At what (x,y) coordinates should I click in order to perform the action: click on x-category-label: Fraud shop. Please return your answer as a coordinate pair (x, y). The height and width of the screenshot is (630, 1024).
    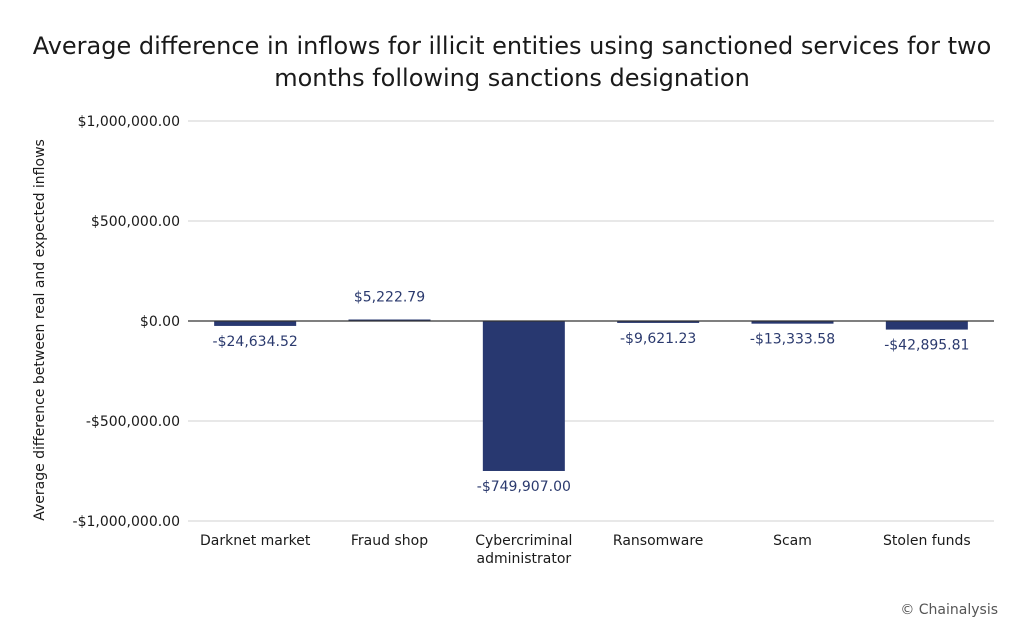
    Looking at the image, I should click on (389, 541).